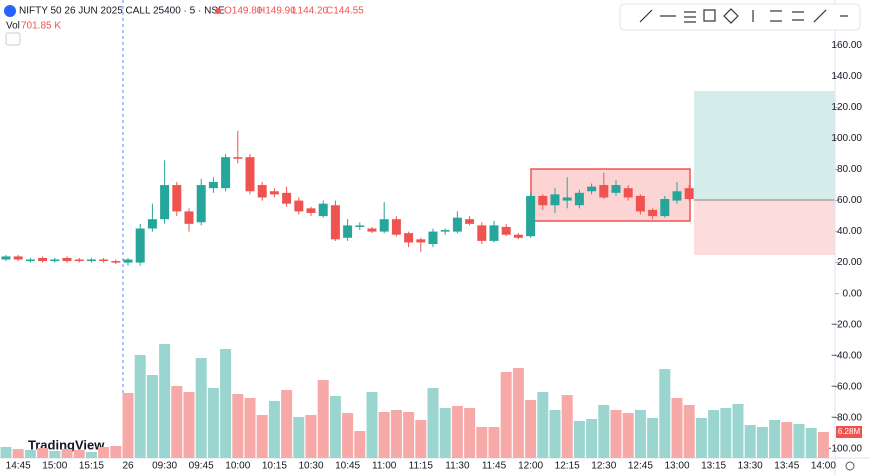 Image resolution: width=870 pixels, height=475 pixels. I want to click on y-tick-label: 120.00, so click(846, 107).